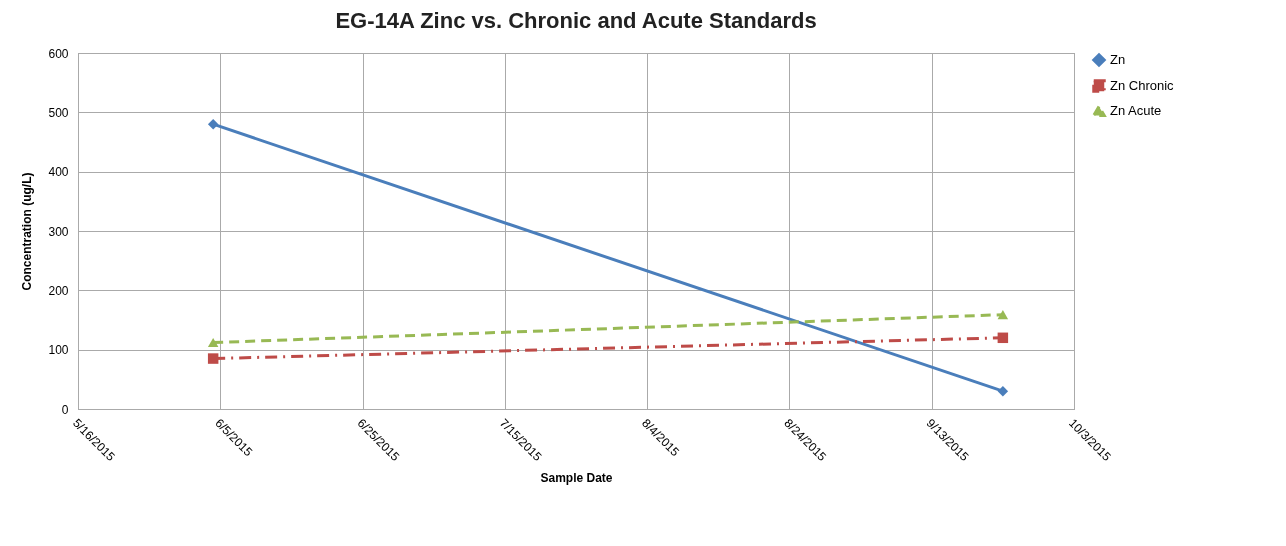 This screenshot has width=1286, height=546. I want to click on legend-label: Zn Acute, so click(1136, 110).